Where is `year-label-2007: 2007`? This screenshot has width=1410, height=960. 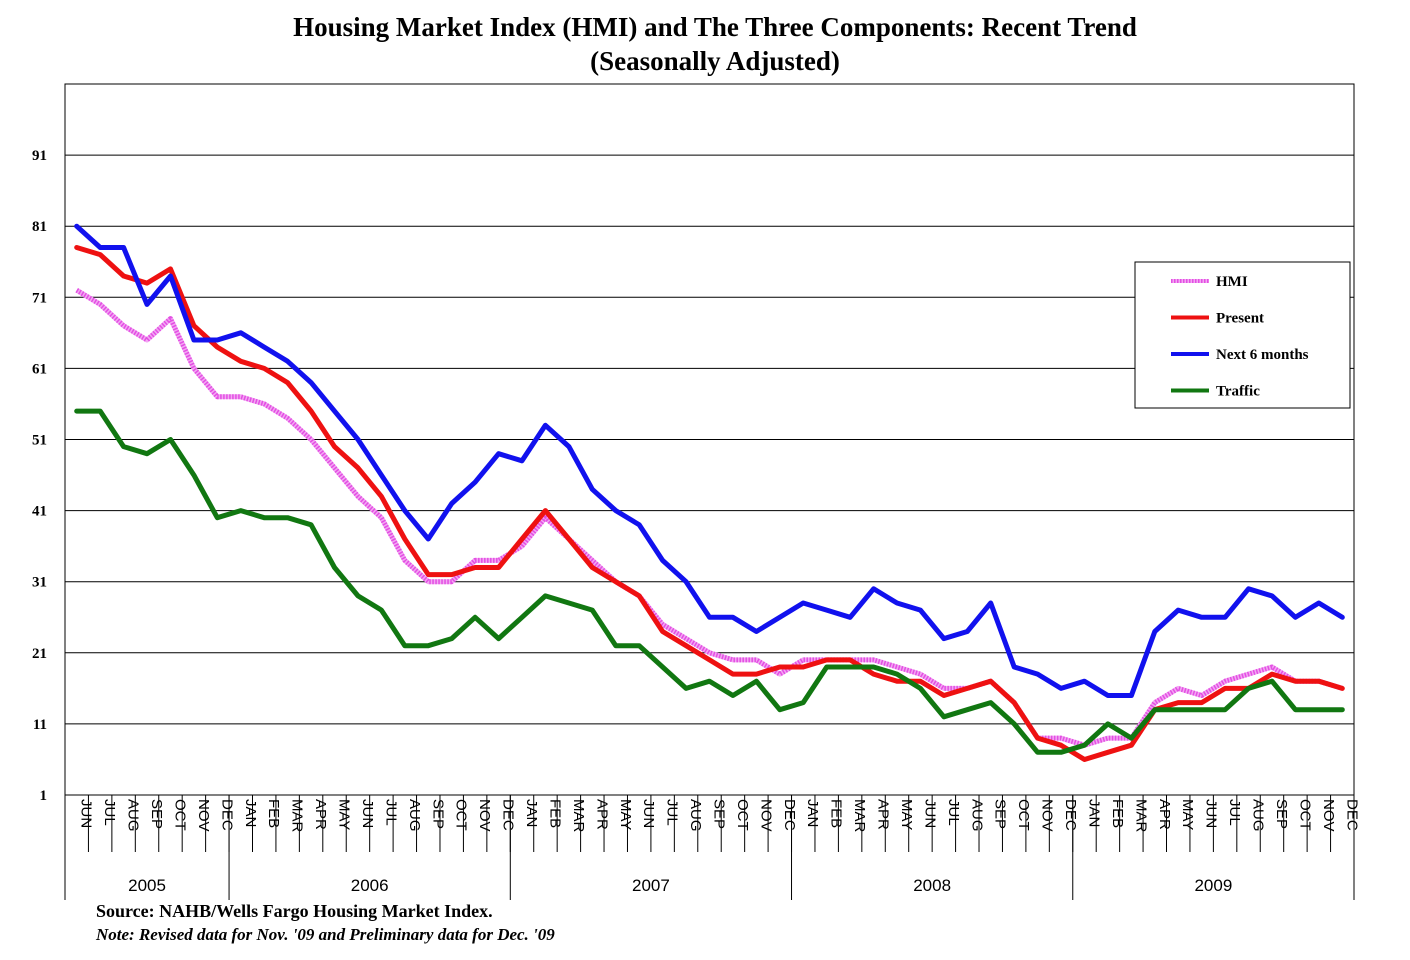
year-label-2007: 2007 is located at coordinates (651, 885).